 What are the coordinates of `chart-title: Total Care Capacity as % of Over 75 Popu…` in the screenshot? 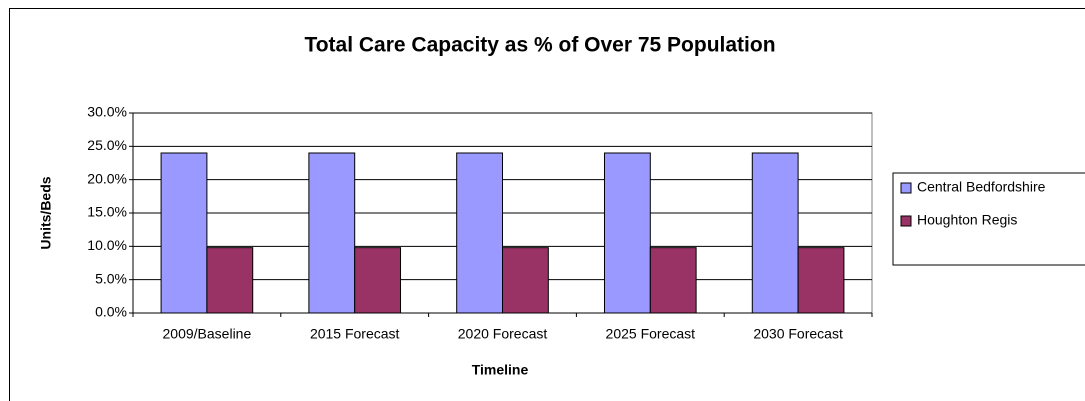 It's located at (539, 45).